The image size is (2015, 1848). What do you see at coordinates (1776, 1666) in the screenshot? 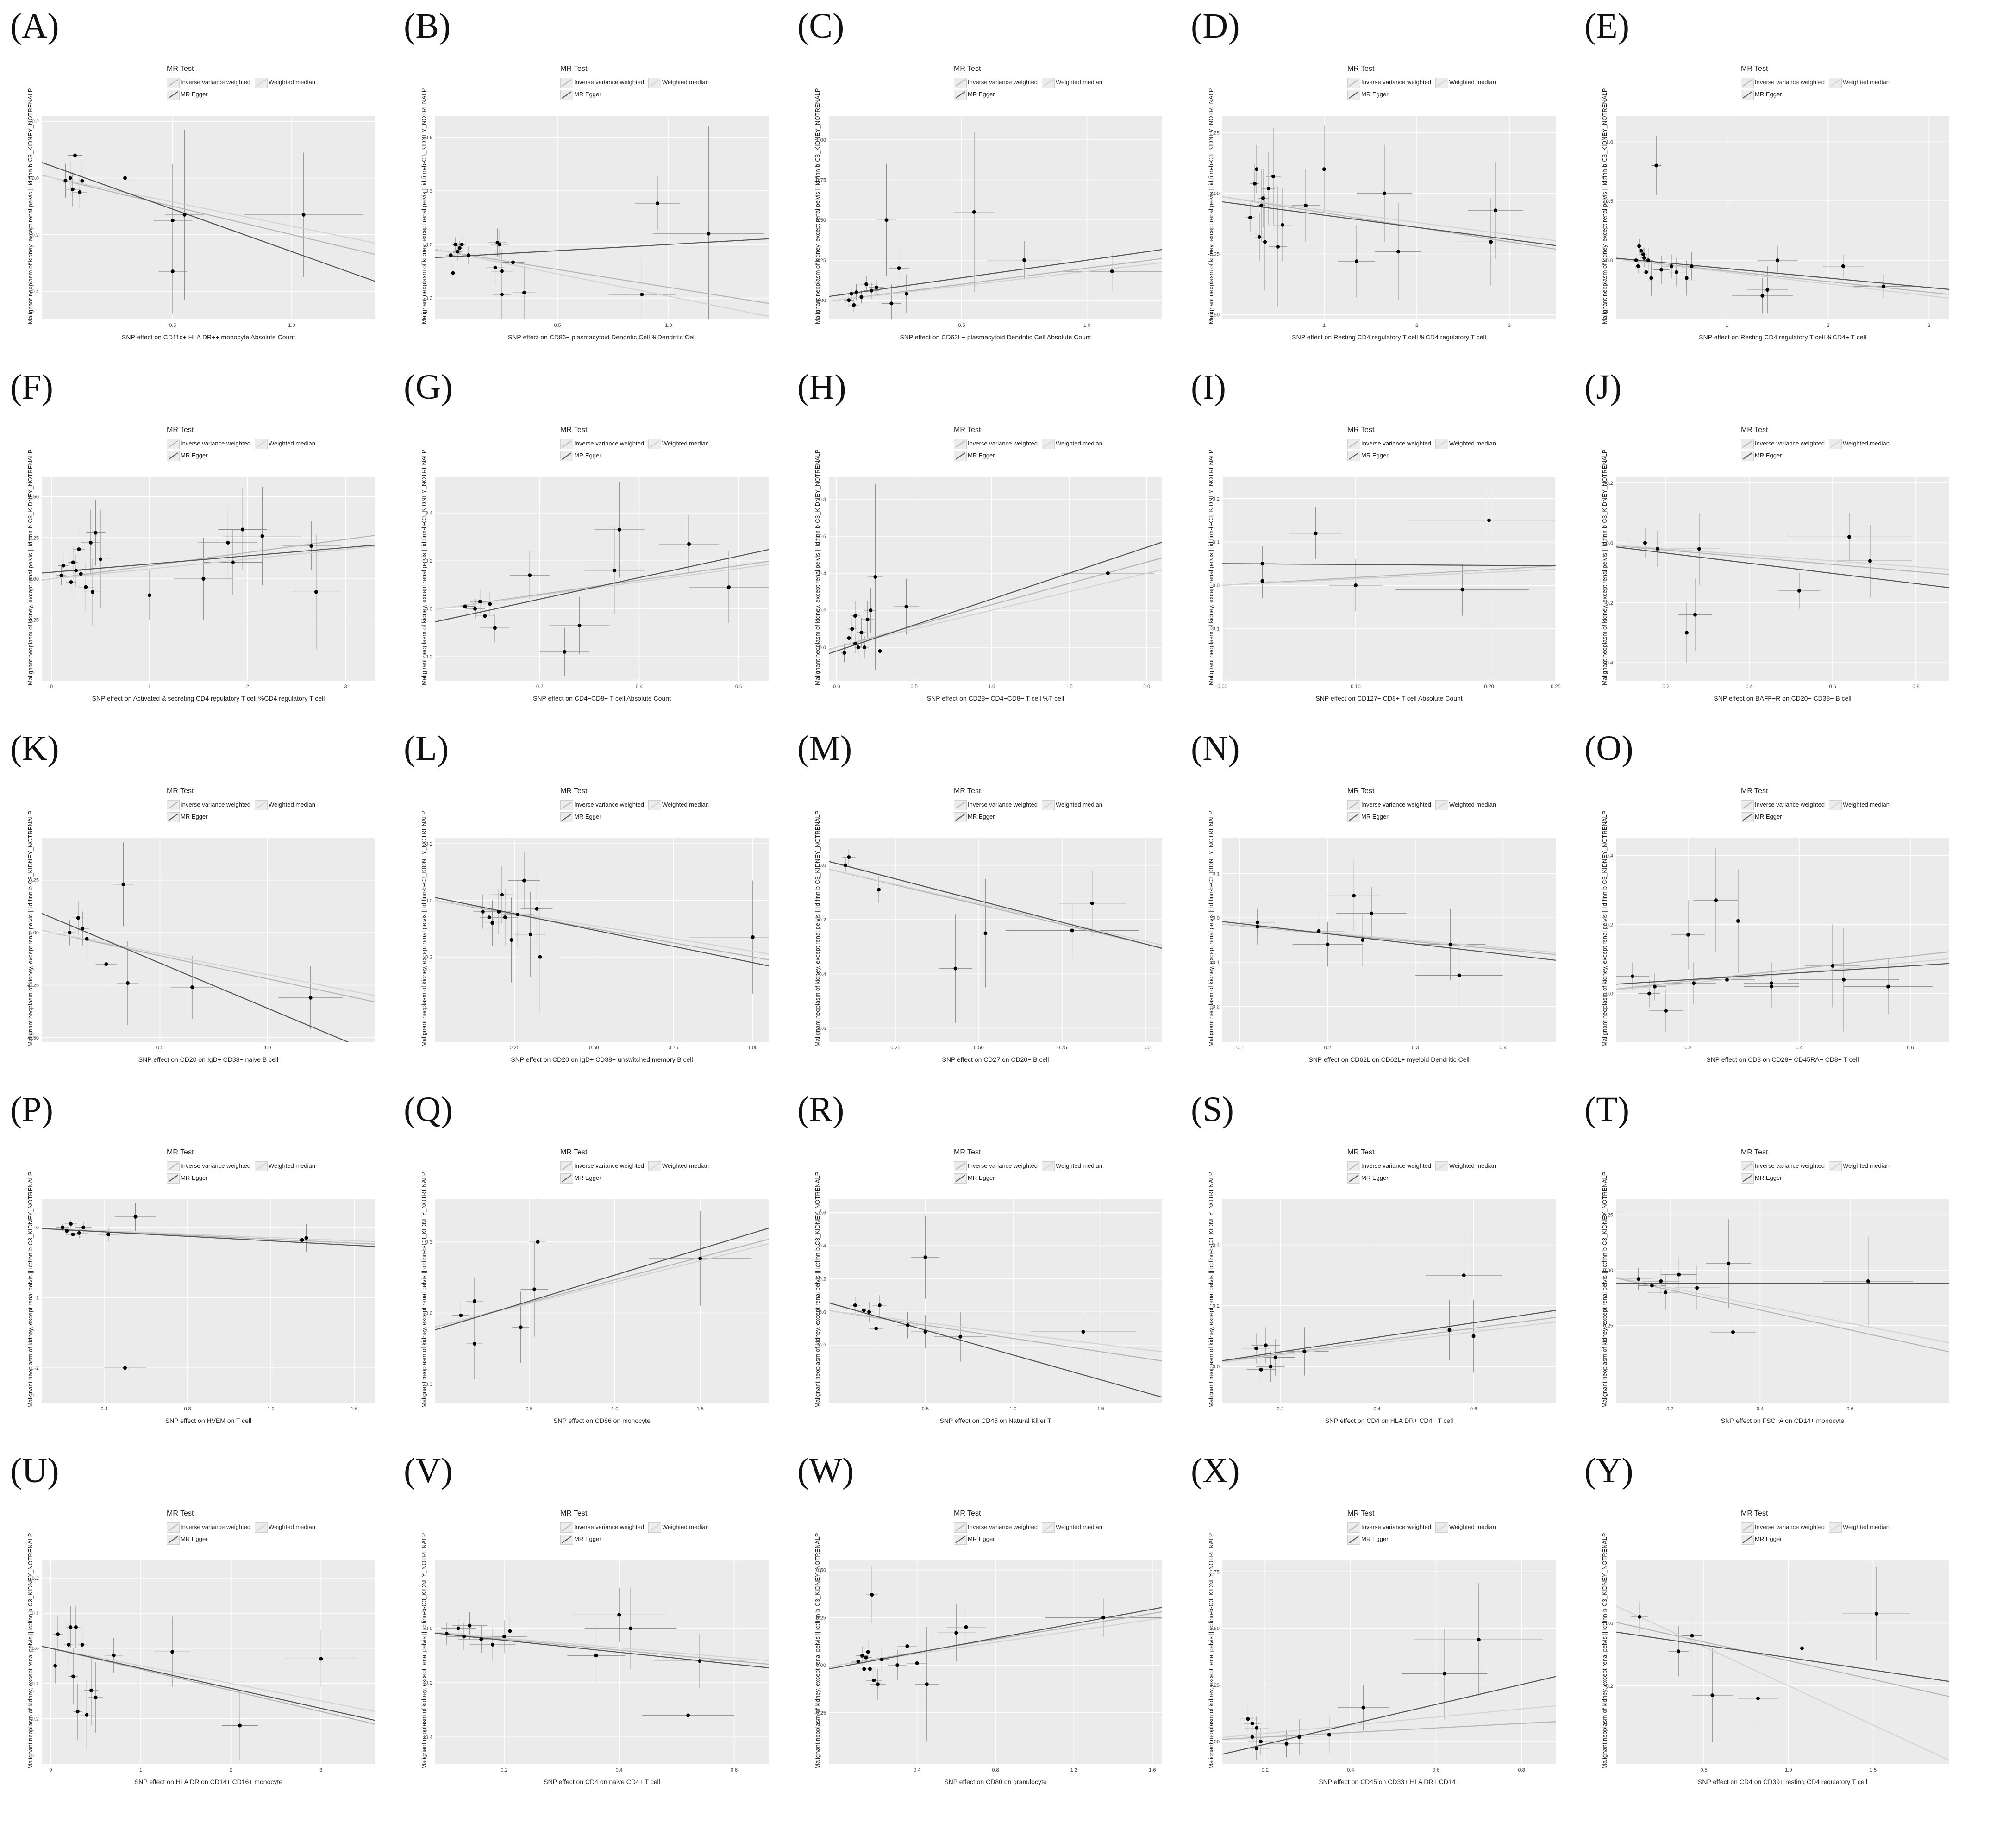
I see `plot-area: 0.5 1.0 1.5 -0.2 0.0` at bounding box center [1776, 1666].